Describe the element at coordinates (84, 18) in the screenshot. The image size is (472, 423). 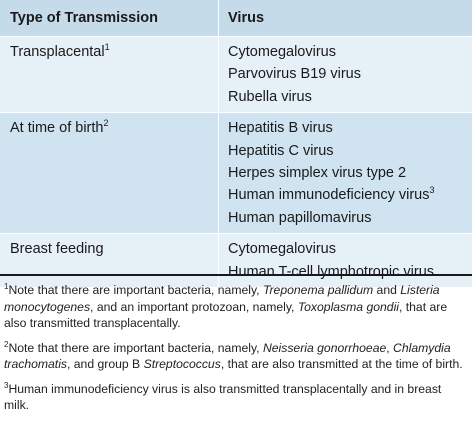
I see `header-type-of-transmission: Type of Transmission` at that location.